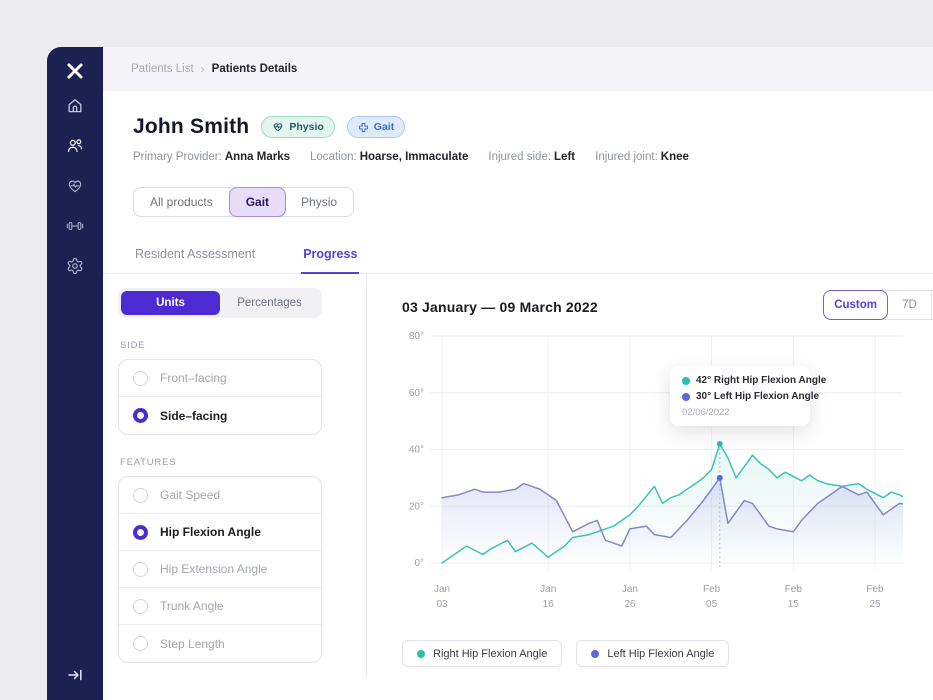 This screenshot has height=700, width=933. I want to click on gait-badge-label: Gait, so click(384, 127).